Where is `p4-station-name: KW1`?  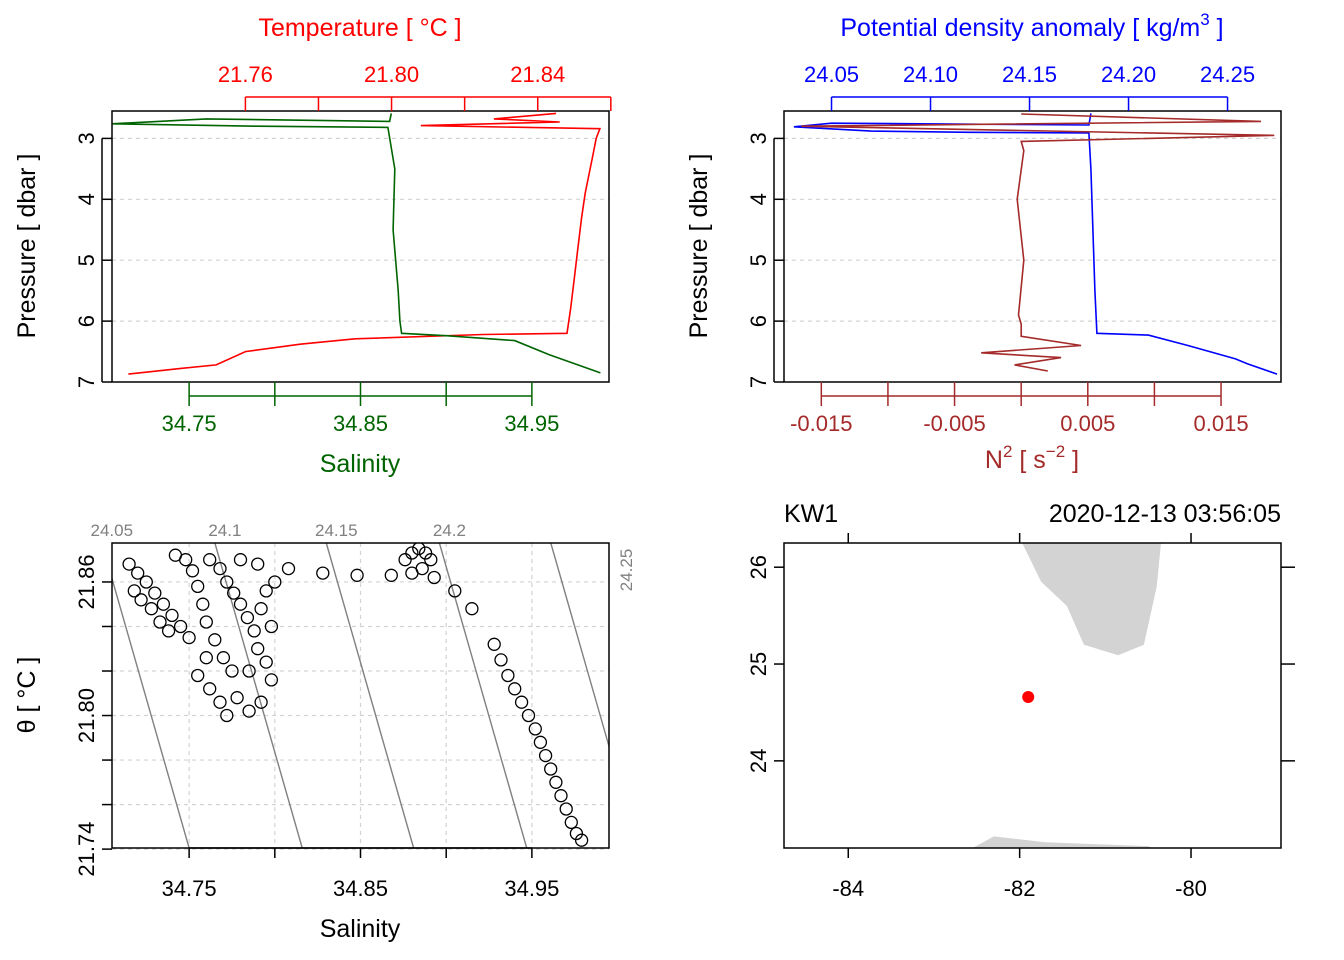
p4-station-name: KW1 is located at coordinates (811, 514).